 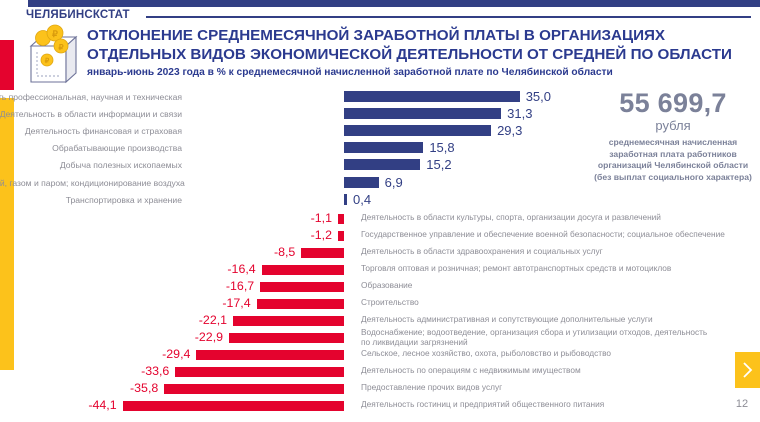 I want to click on bar-value: -29,4, so click(x=176, y=354).